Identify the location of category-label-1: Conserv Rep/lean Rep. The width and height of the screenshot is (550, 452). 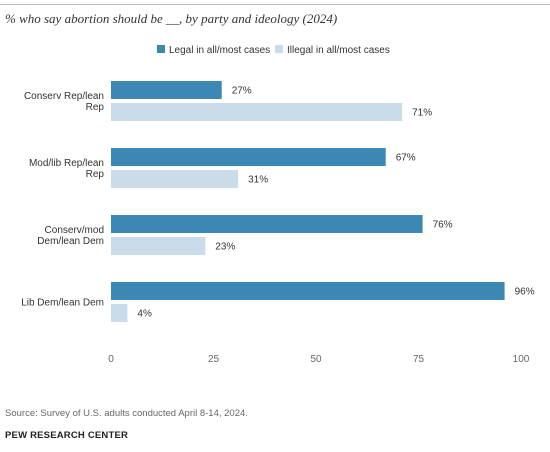
(64, 102).